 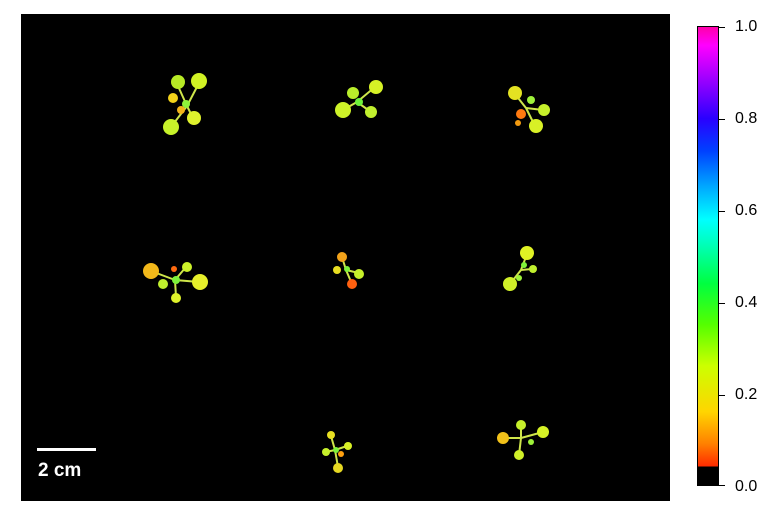 What do you see at coordinates (746, 26) in the screenshot?
I see `colorbar-tick-label: 1.0` at bounding box center [746, 26].